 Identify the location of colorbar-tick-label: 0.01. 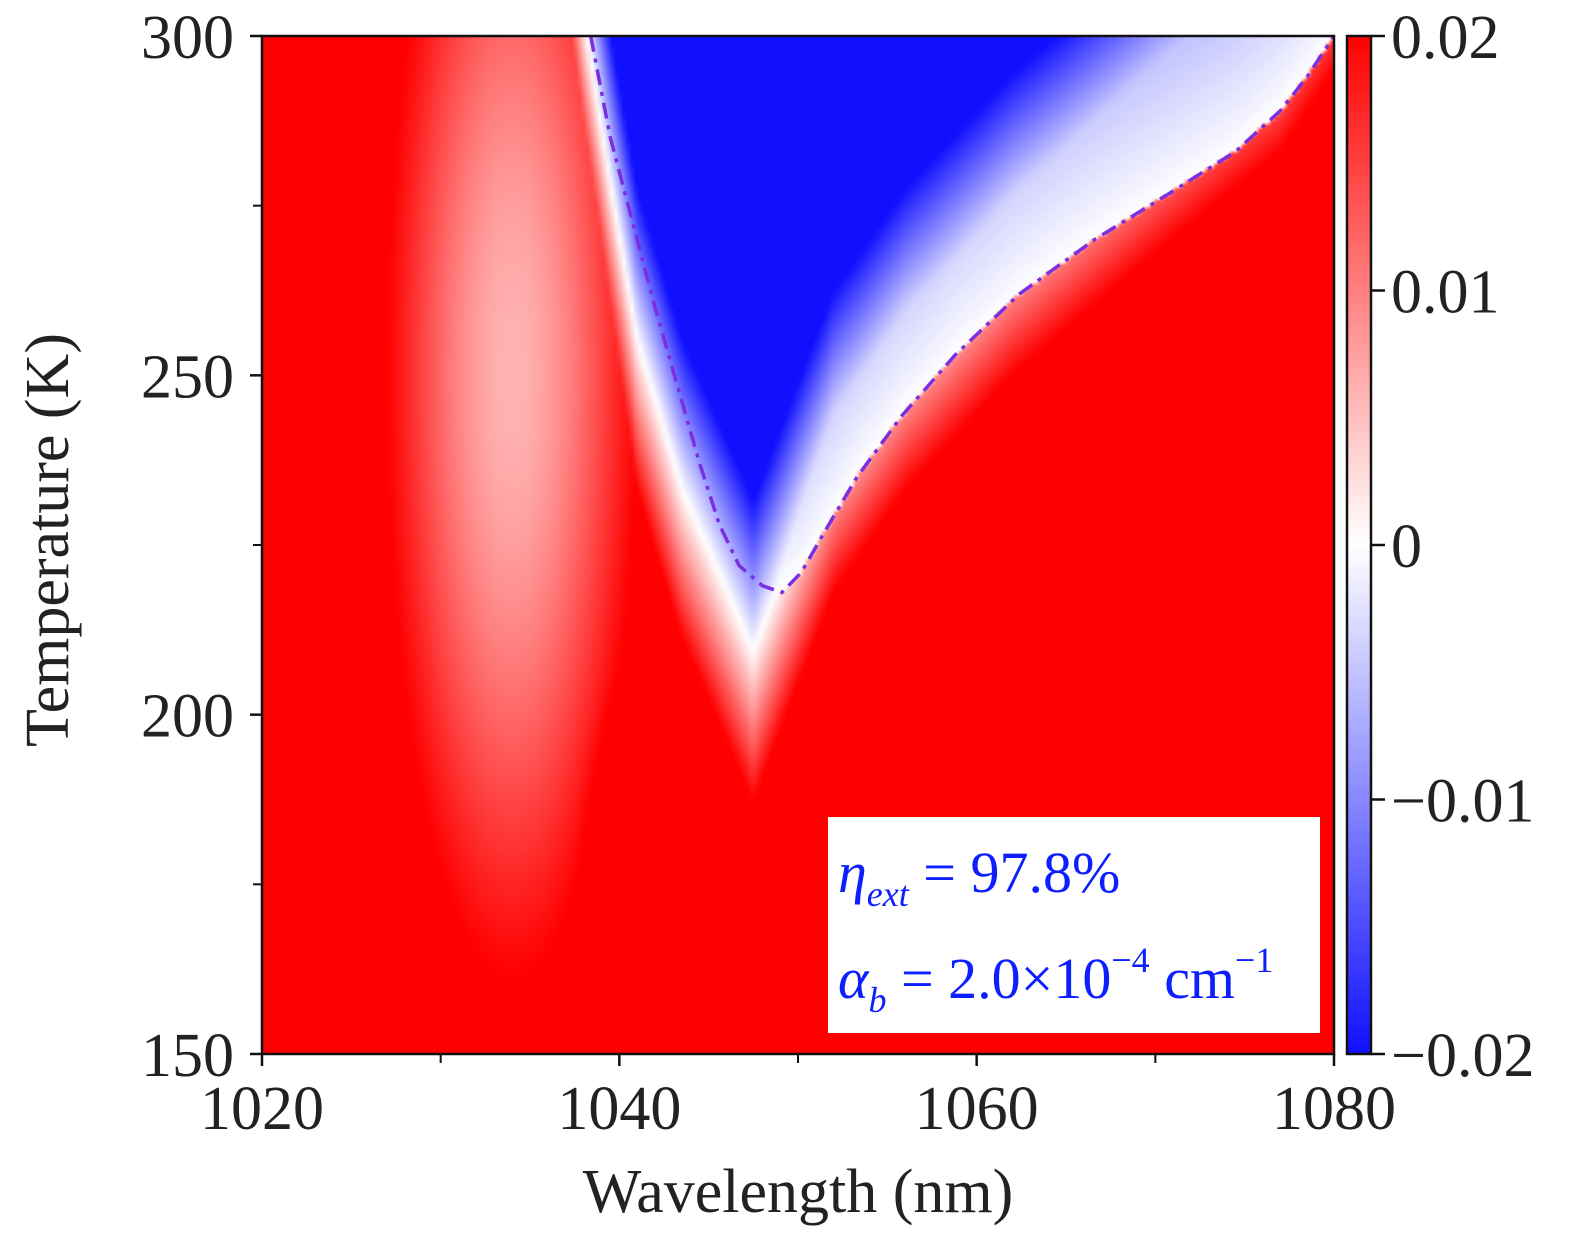
(1445, 293).